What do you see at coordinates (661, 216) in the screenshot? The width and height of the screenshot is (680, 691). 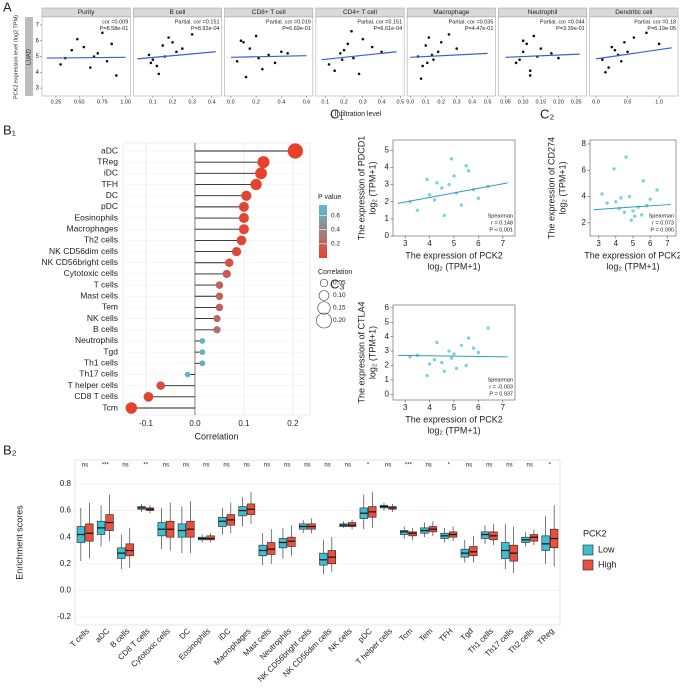 I see `annotation: Spearman` at bounding box center [661, 216].